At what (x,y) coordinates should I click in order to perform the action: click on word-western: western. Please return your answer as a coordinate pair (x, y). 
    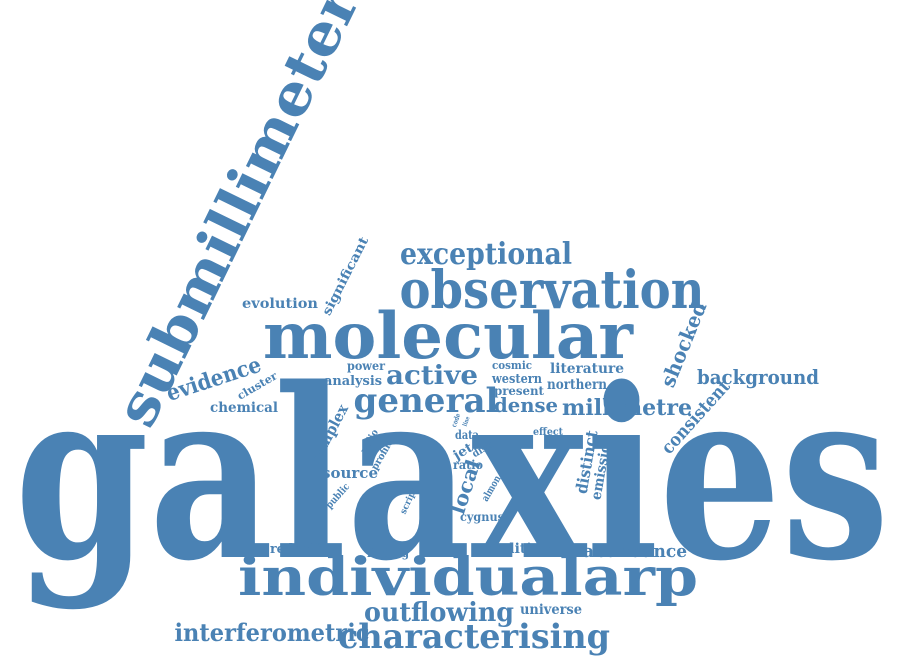
    Looking at the image, I should click on (516, 379).